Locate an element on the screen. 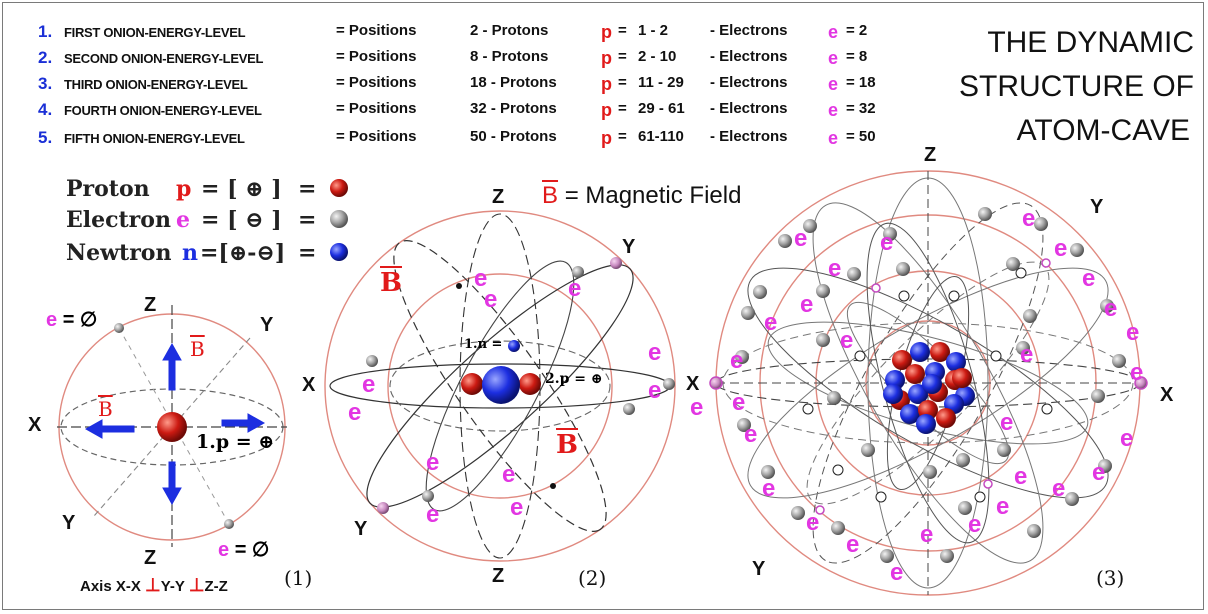  energy-level-name: FOURTH ONION-ENERGY-LEVEL is located at coordinates (163, 110).